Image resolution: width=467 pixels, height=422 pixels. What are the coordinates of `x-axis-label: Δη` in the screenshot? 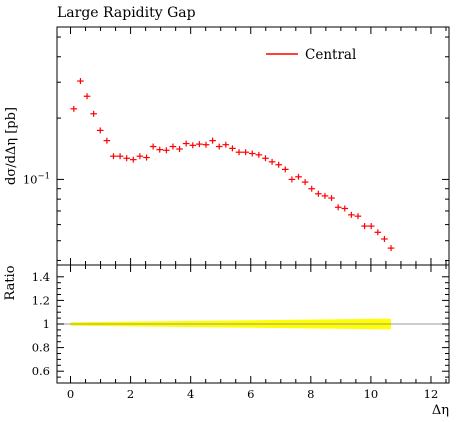 It's located at (440, 410).